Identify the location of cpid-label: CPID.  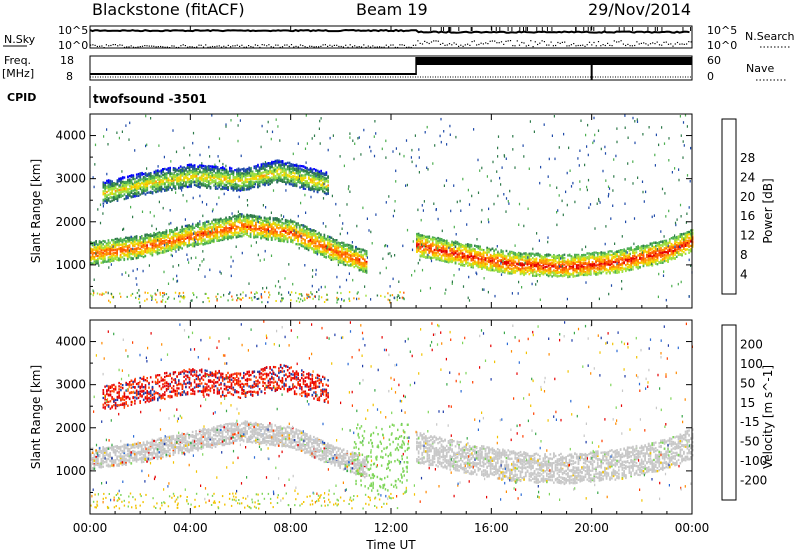
(21, 97).